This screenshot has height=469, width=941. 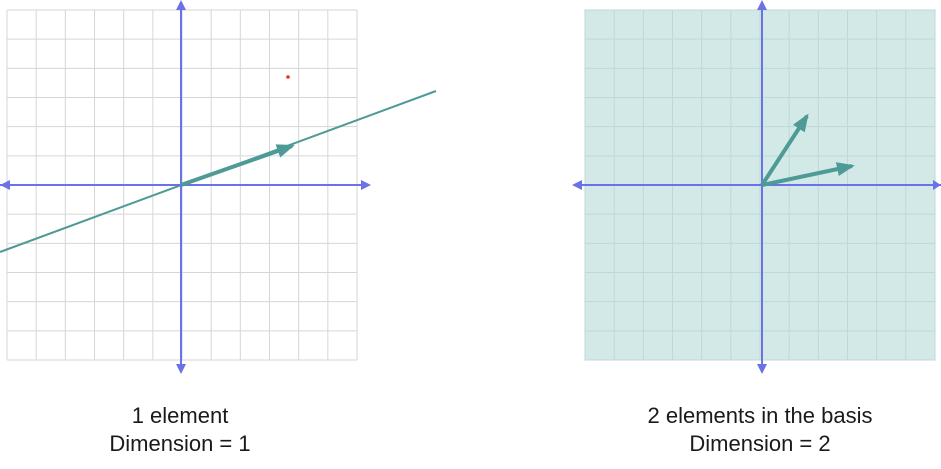 What do you see at coordinates (180, 430) in the screenshot?
I see `left-caption: 1 element Dimension = 1` at bounding box center [180, 430].